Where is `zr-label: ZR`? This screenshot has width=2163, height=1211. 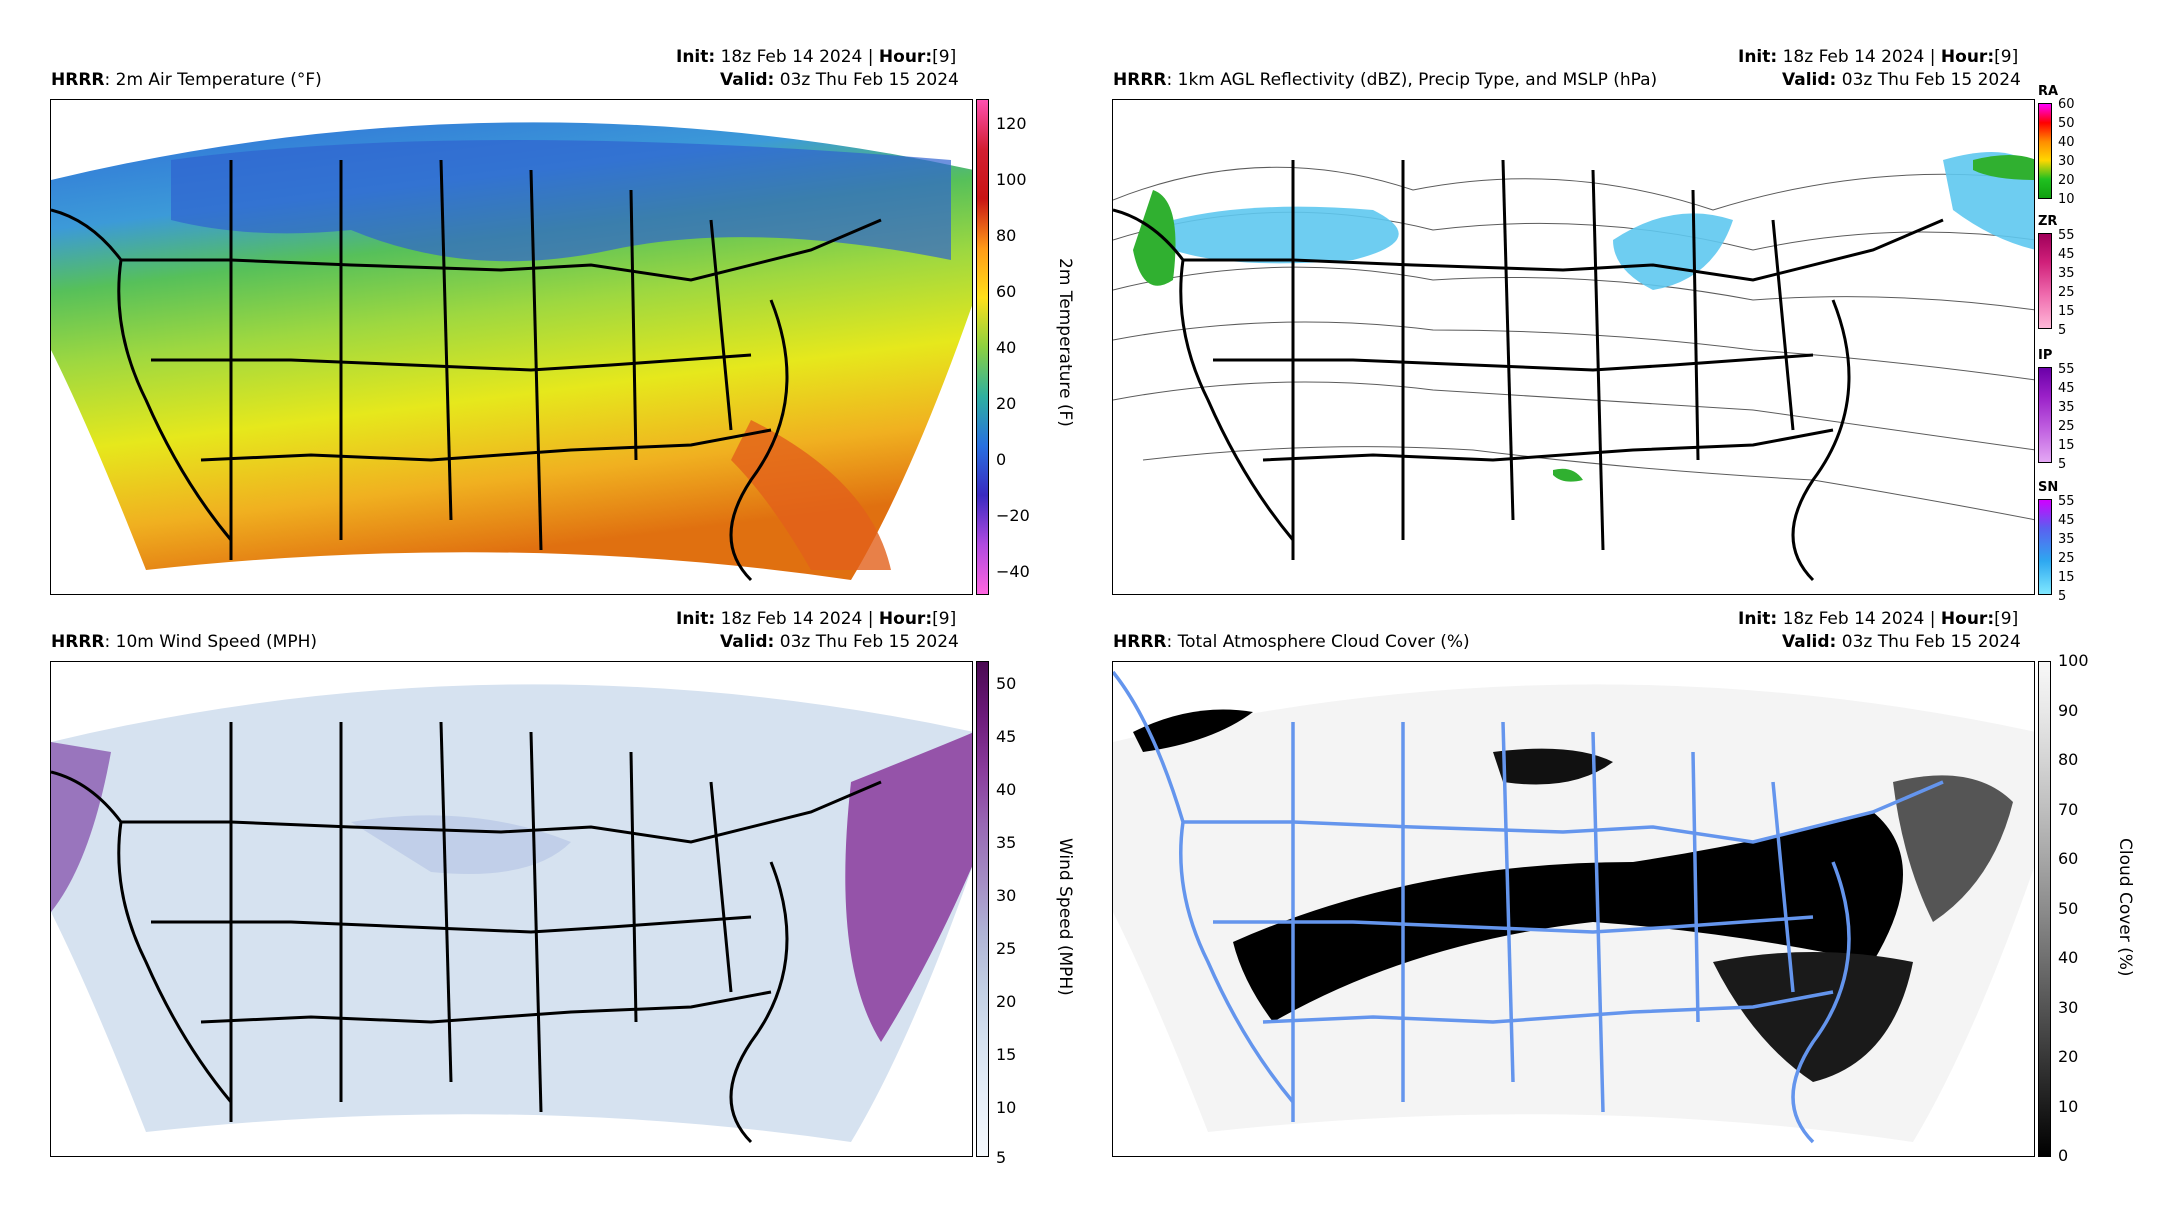
zr-label: ZR is located at coordinates (2048, 221).